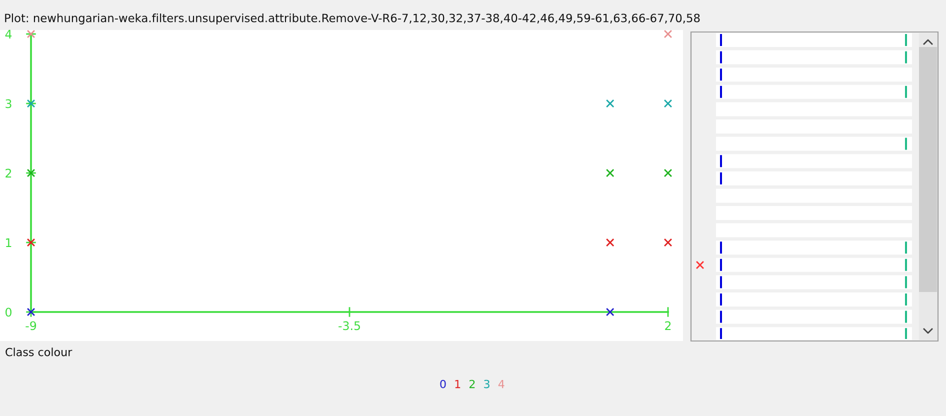 The width and height of the screenshot is (946, 416). I want to click on y-tick-label: 3, so click(9, 103).